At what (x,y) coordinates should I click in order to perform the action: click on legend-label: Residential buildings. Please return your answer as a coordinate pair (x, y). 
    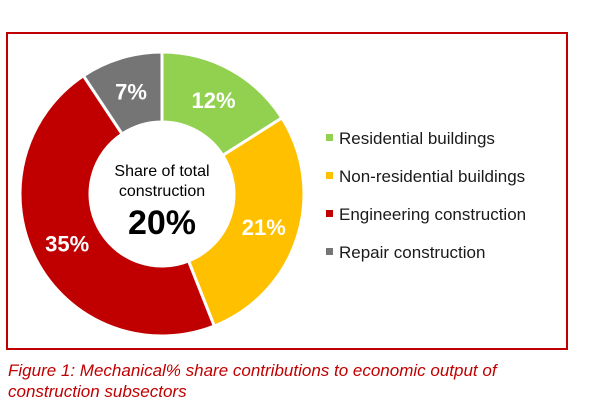
    Looking at the image, I should click on (417, 138).